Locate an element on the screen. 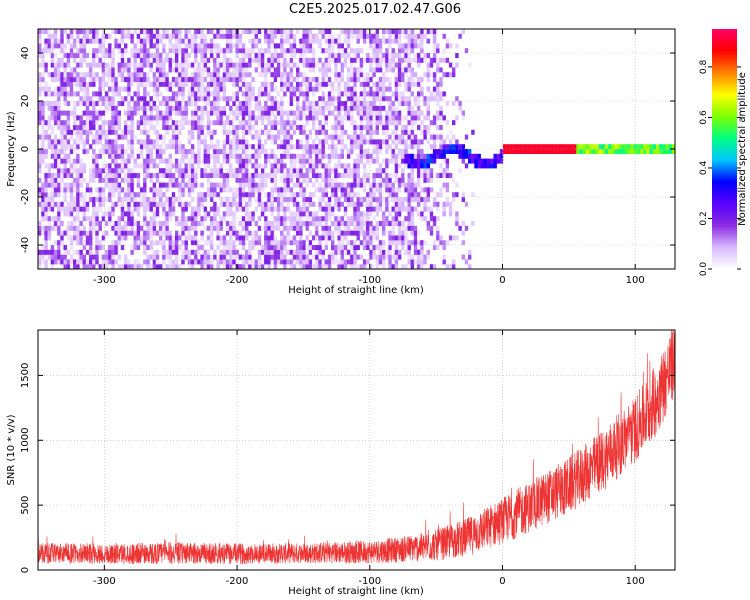 The height and width of the screenshot is (600, 750). spectrogram-x-tick-label: 0 is located at coordinates (502, 280).